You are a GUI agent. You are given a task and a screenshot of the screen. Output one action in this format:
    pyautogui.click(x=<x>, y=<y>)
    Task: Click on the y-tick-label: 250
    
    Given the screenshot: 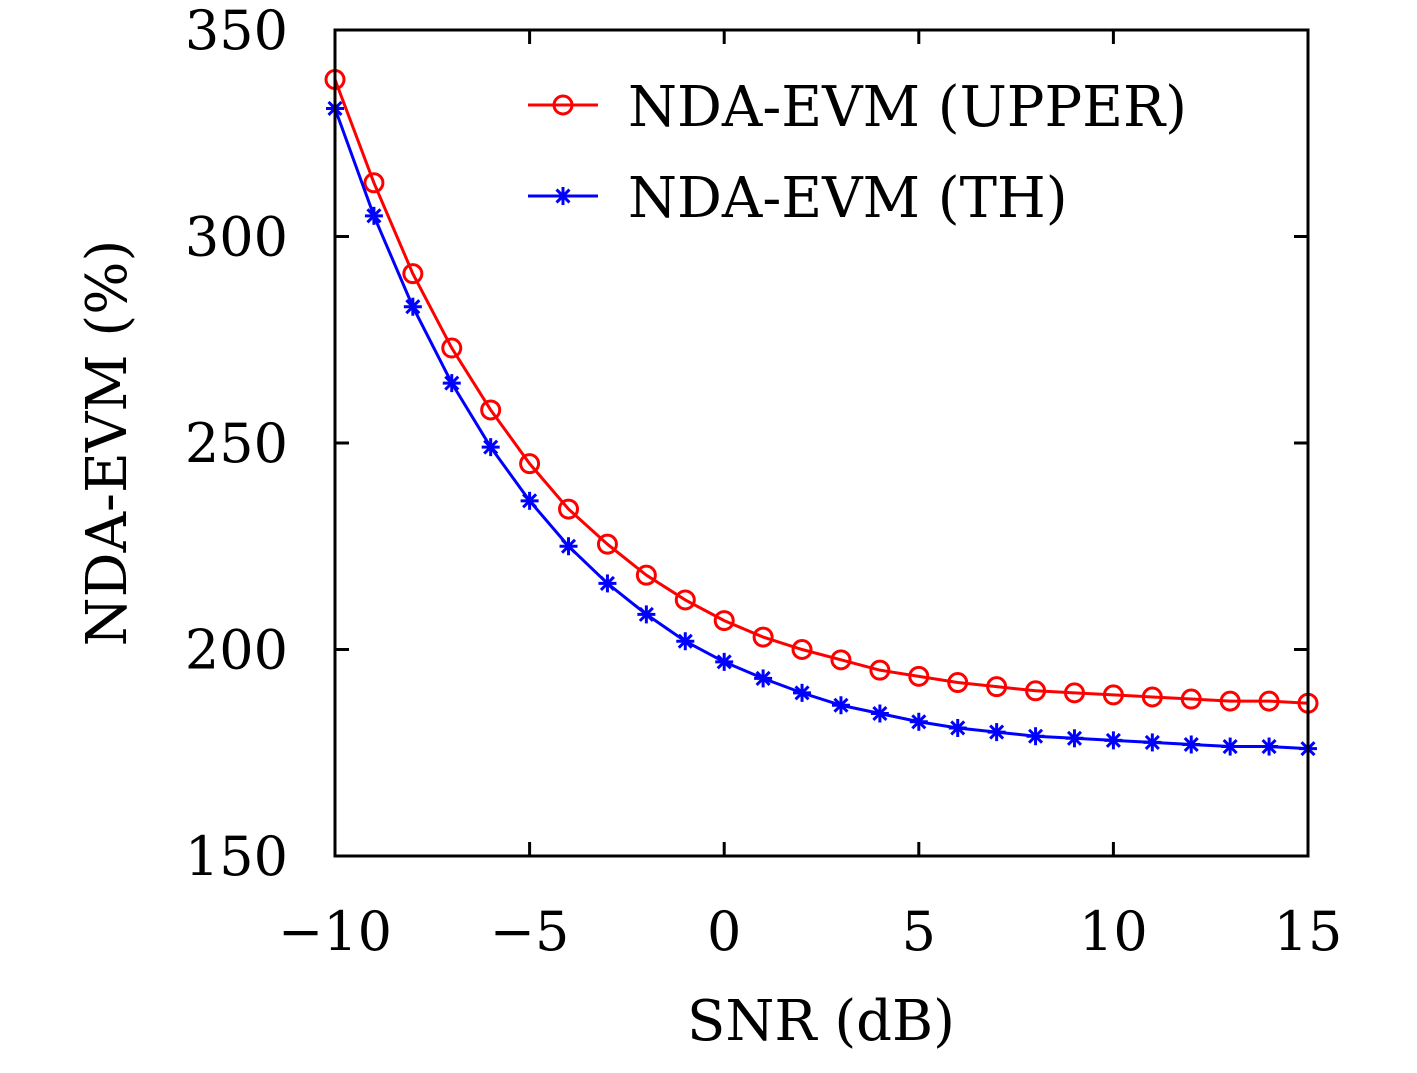 What is the action you would take?
    pyautogui.click(x=236, y=443)
    